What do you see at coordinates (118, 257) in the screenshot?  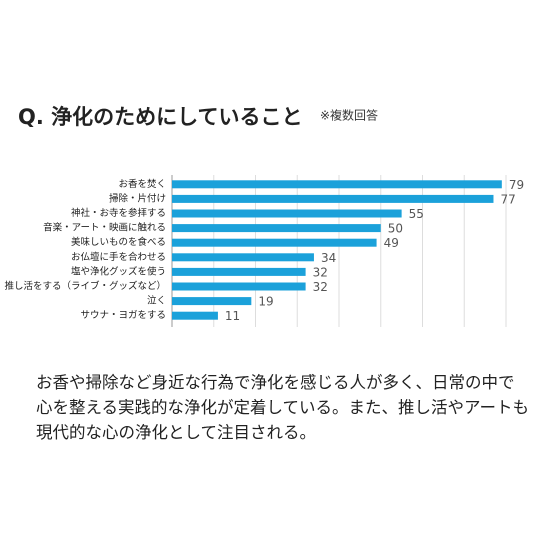 I see `y-tick-label: お仏壇に手を合わせる` at bounding box center [118, 257].